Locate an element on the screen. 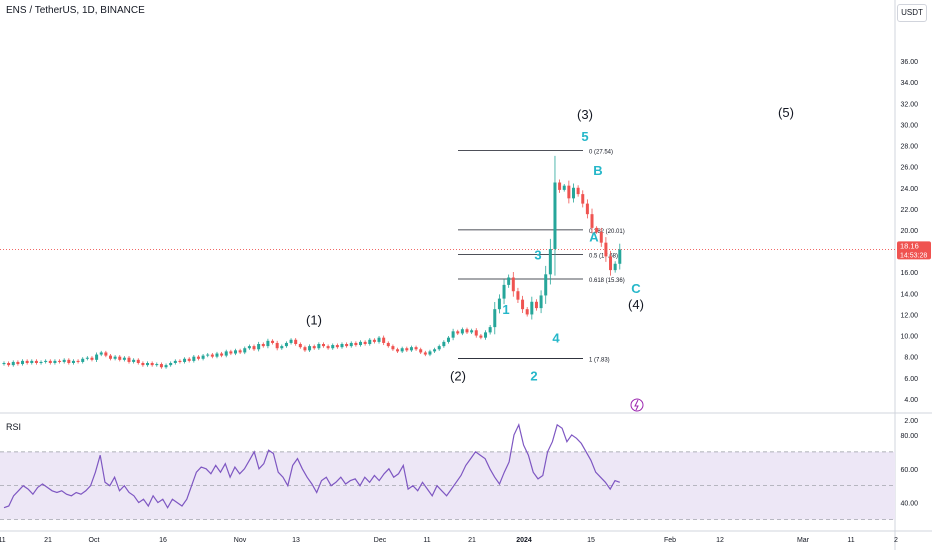 The width and height of the screenshot is (932, 550). fib-label: 0 (27.54) is located at coordinates (601, 152).